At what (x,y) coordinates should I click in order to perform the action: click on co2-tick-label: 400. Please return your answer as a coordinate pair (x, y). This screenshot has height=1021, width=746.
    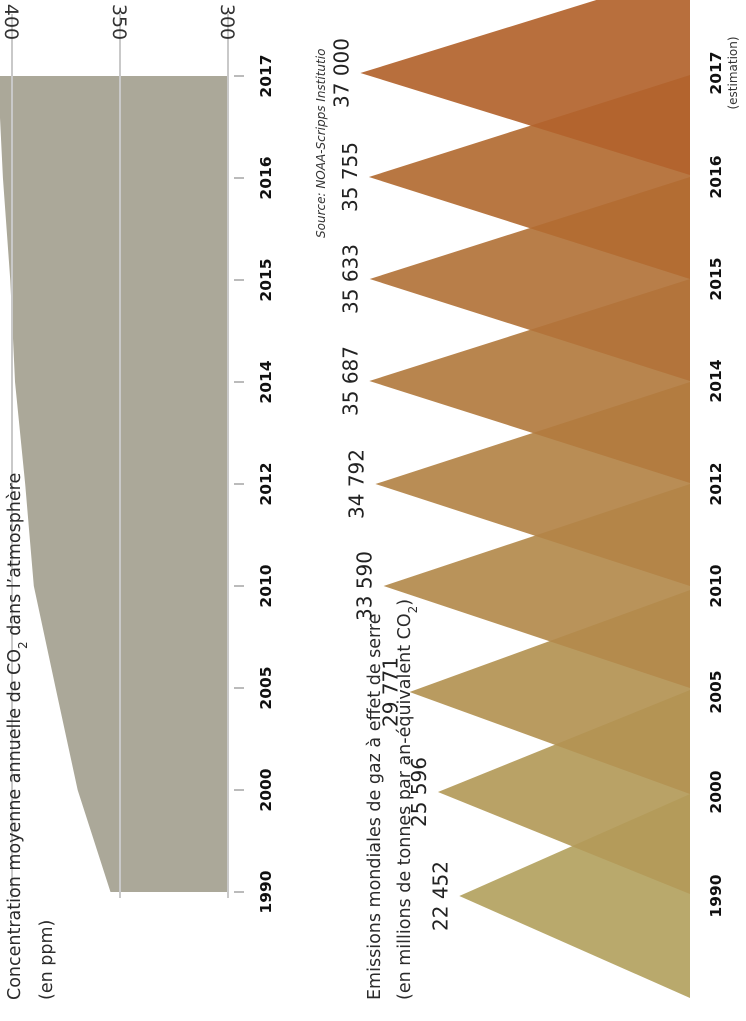
    Looking at the image, I should click on (11, 22).